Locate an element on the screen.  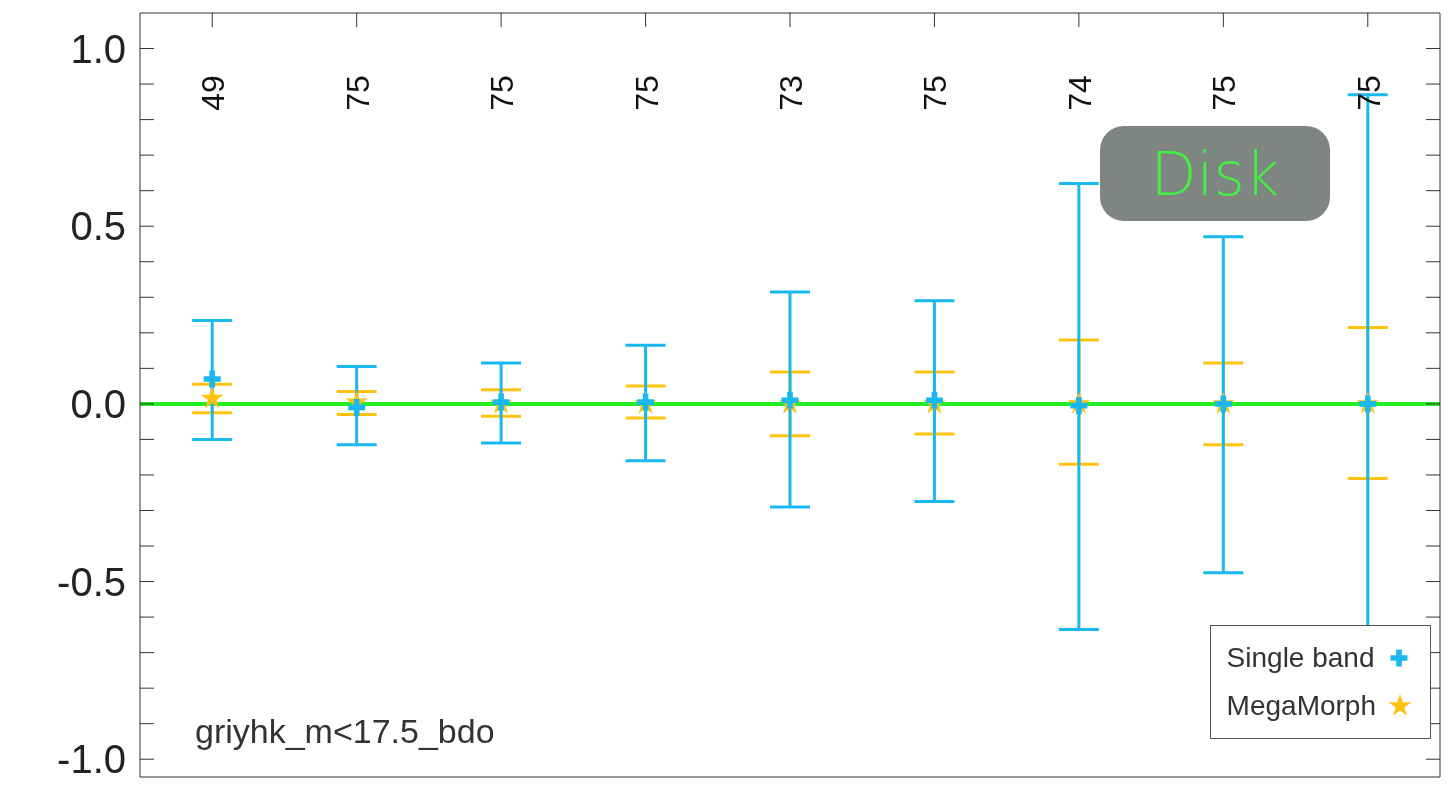
annotation: 73 is located at coordinates (791, 93).